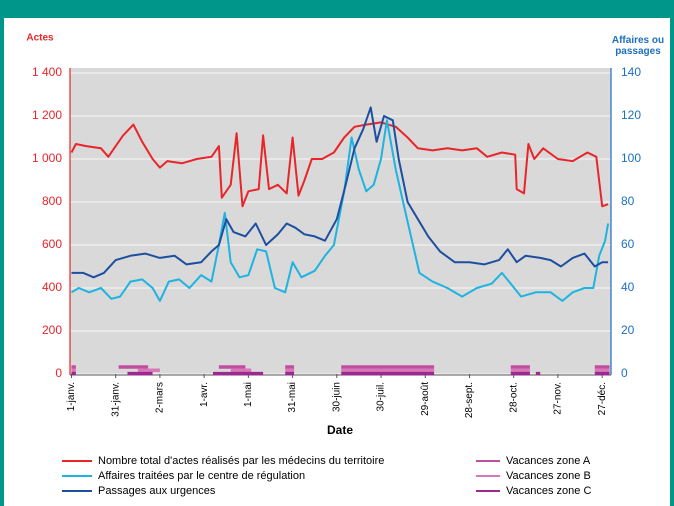 This screenshot has width=674, height=506. I want to click on y-tick-label: 400, so click(52, 287).